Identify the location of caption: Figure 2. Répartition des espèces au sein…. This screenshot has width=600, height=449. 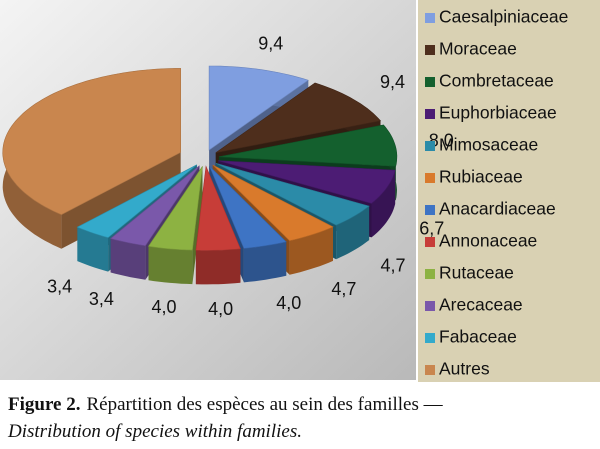
(225, 418).